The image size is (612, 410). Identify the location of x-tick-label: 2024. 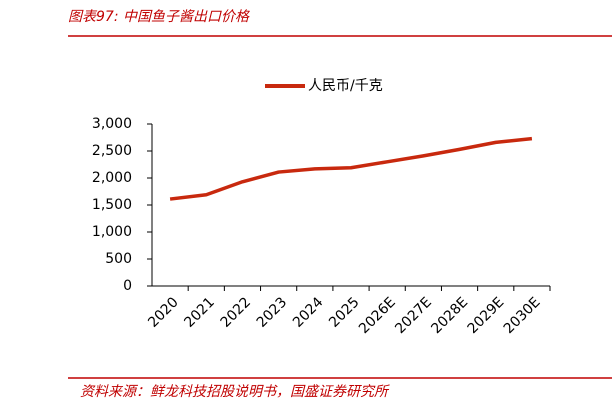
(308, 312).